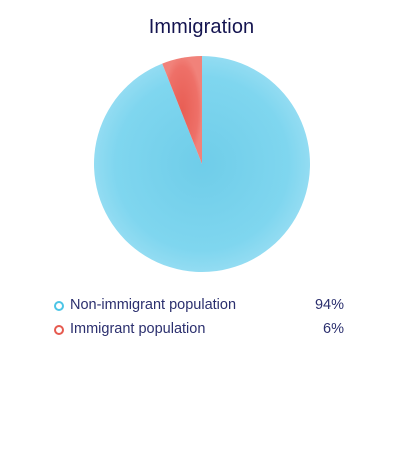 The image size is (403, 460). What do you see at coordinates (201, 27) in the screenshot?
I see `chart-title: Immigration` at bounding box center [201, 27].